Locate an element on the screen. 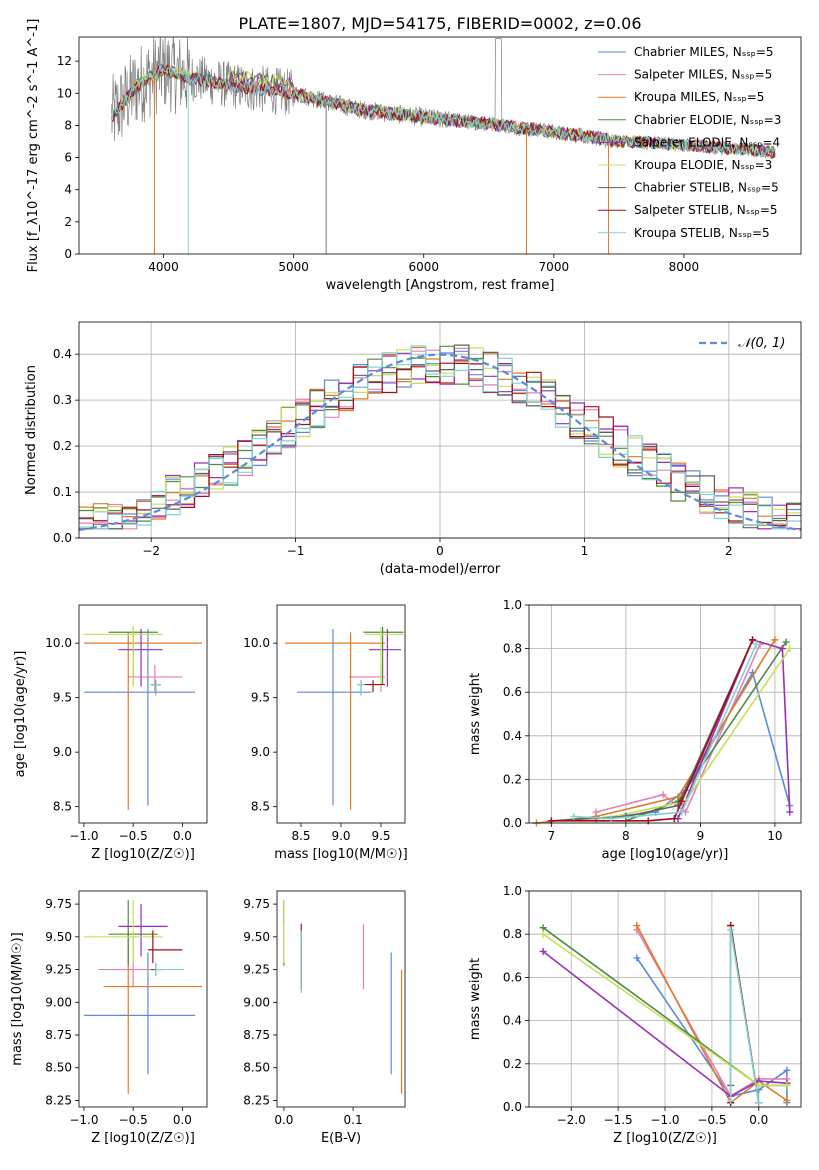  spectrum-model-line is located at coordinates (443, 111).